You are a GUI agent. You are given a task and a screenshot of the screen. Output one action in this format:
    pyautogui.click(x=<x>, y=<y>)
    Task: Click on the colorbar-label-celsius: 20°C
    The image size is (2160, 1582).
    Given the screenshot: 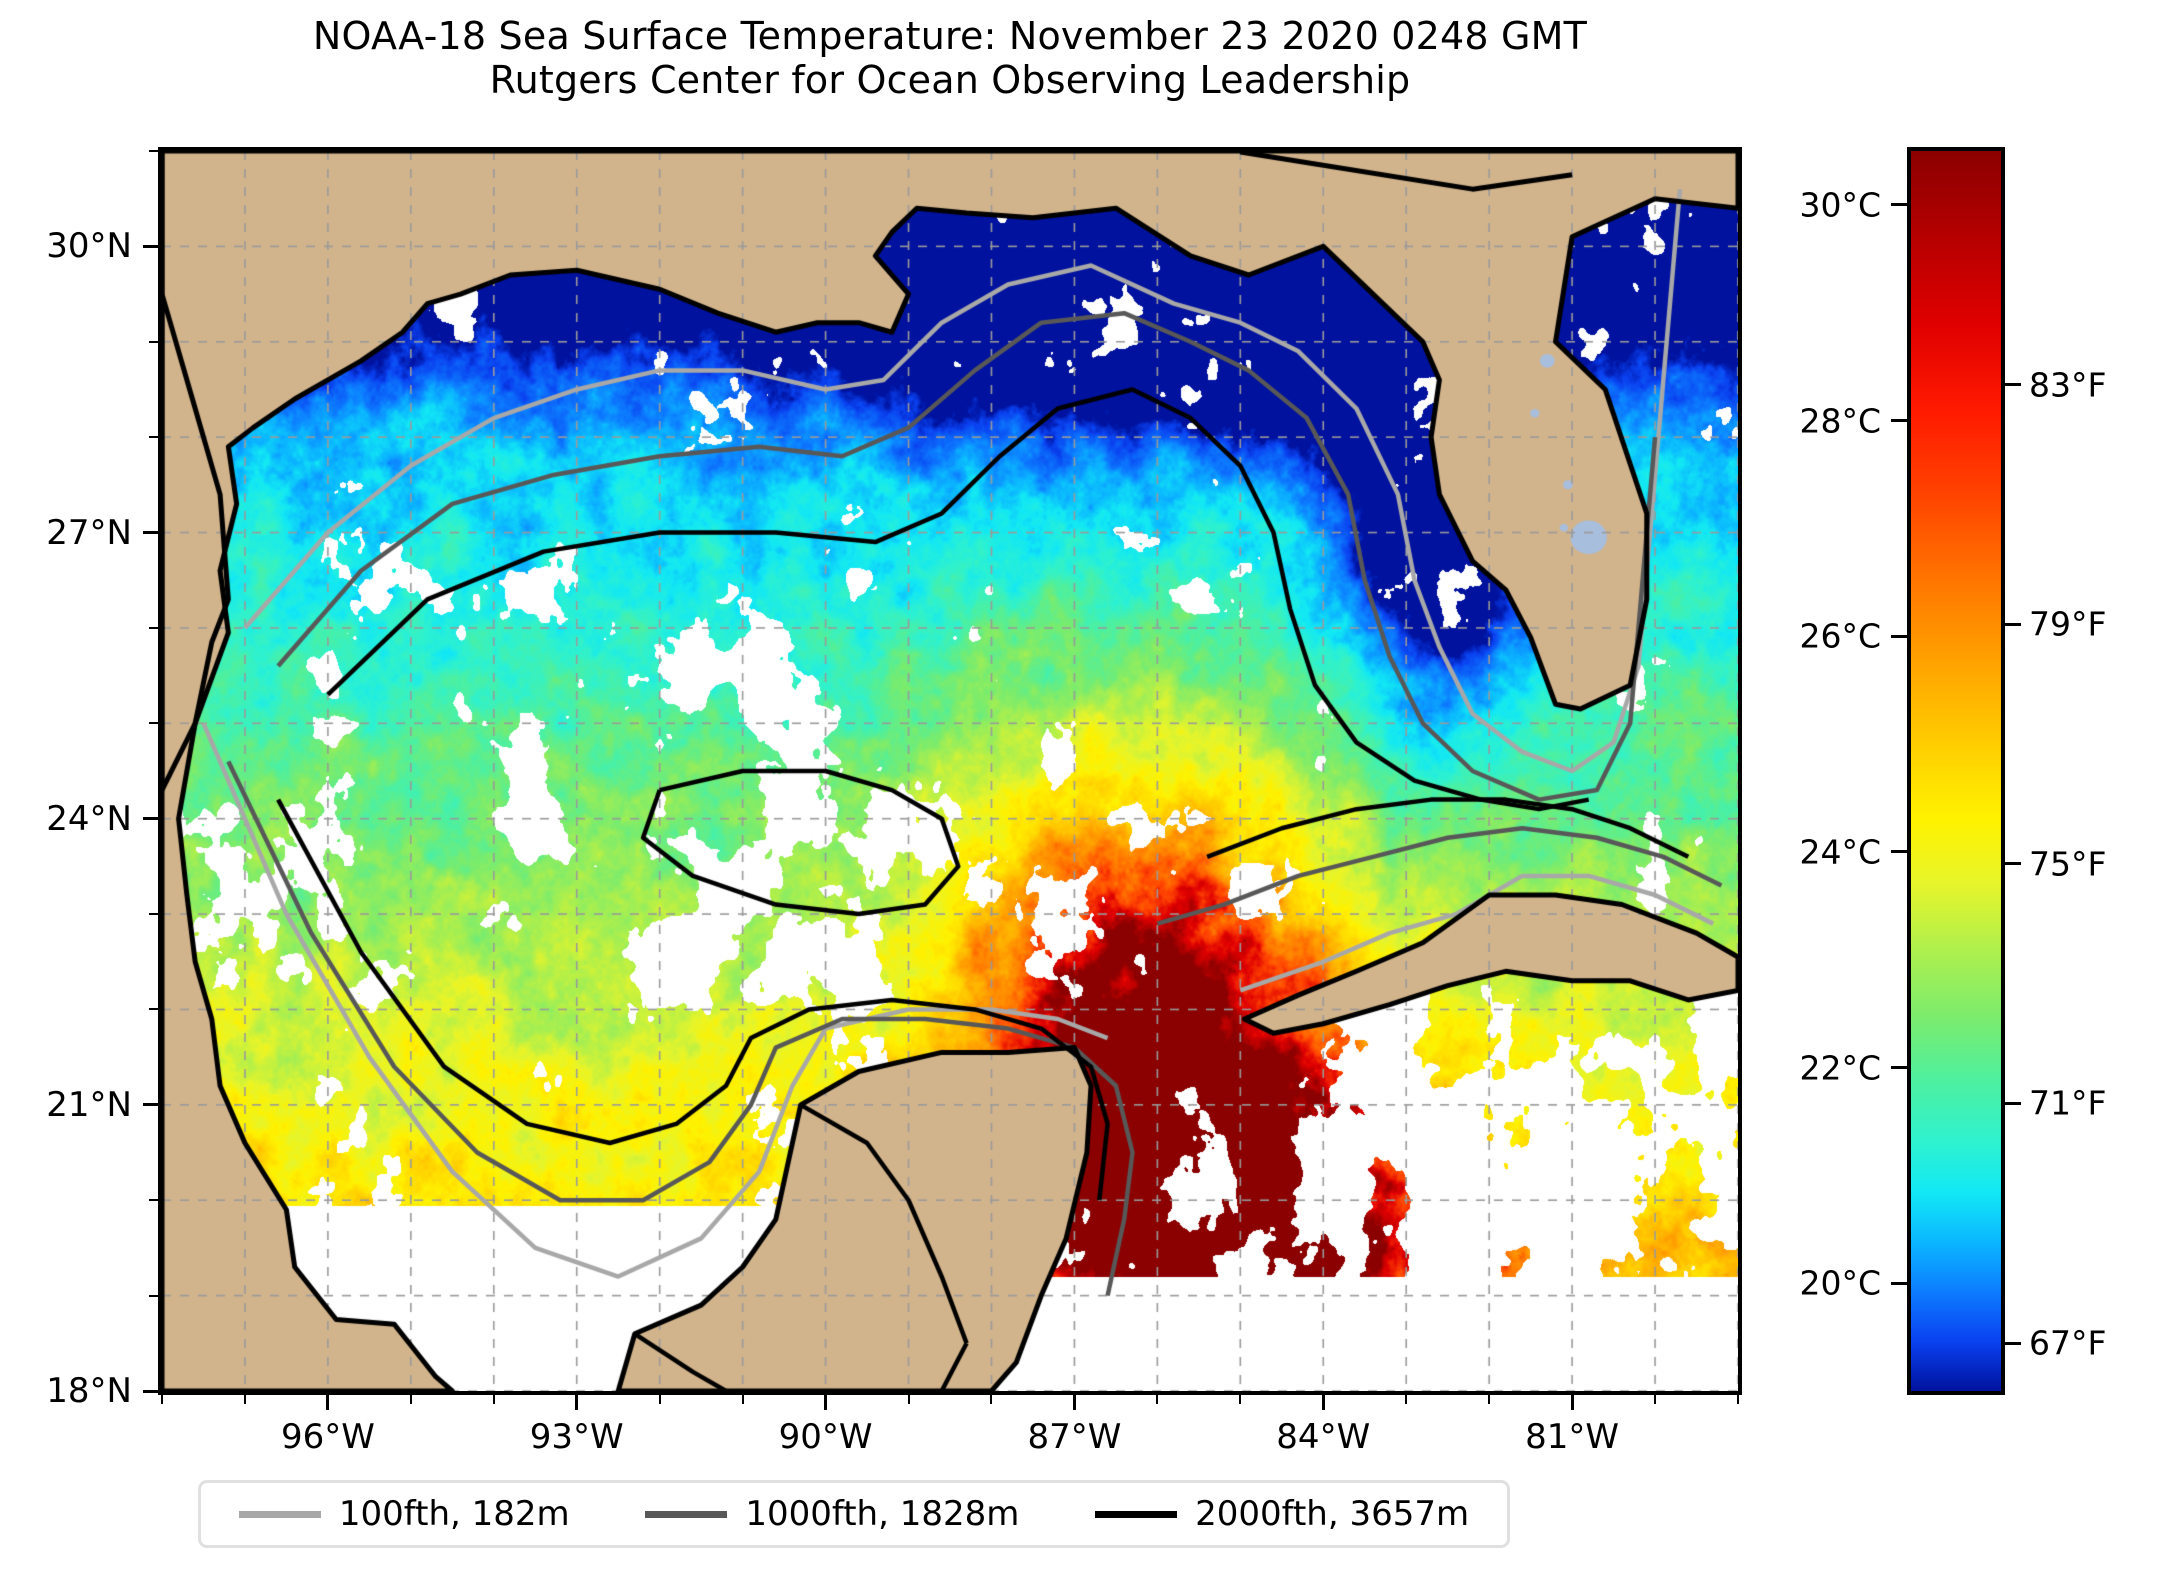 What is the action you would take?
    pyautogui.click(x=1840, y=1283)
    